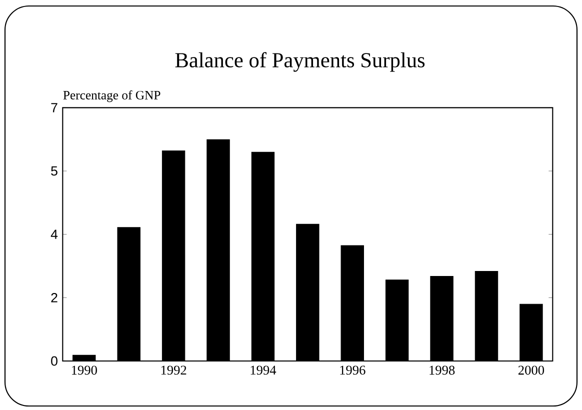 Image resolution: width=582 pixels, height=410 pixels. Describe the element at coordinates (111, 96) in the screenshot. I see `y-axis-title: Percentage of GNP` at that location.